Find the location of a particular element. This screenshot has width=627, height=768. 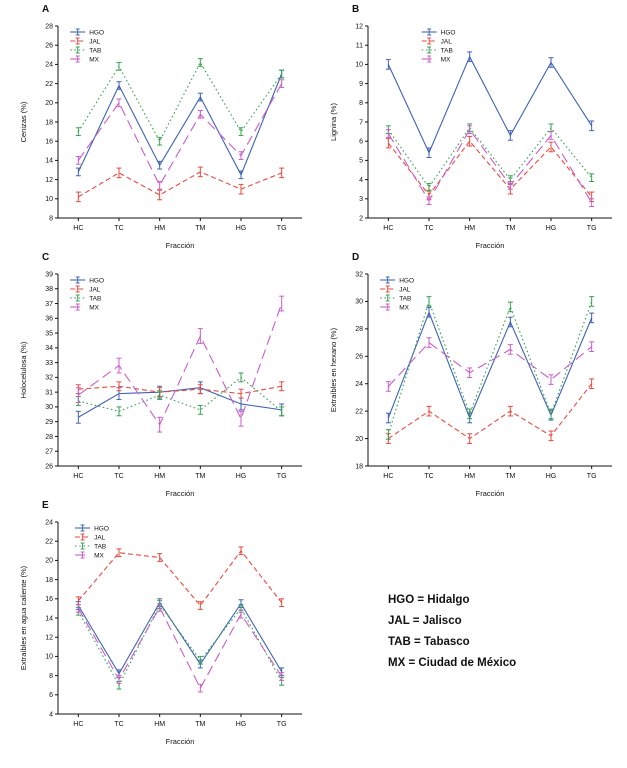

svg-text:Extraíbles en agua caliente (%: Extraíbles en agua caliente (%) is located at coordinates (23, 617).